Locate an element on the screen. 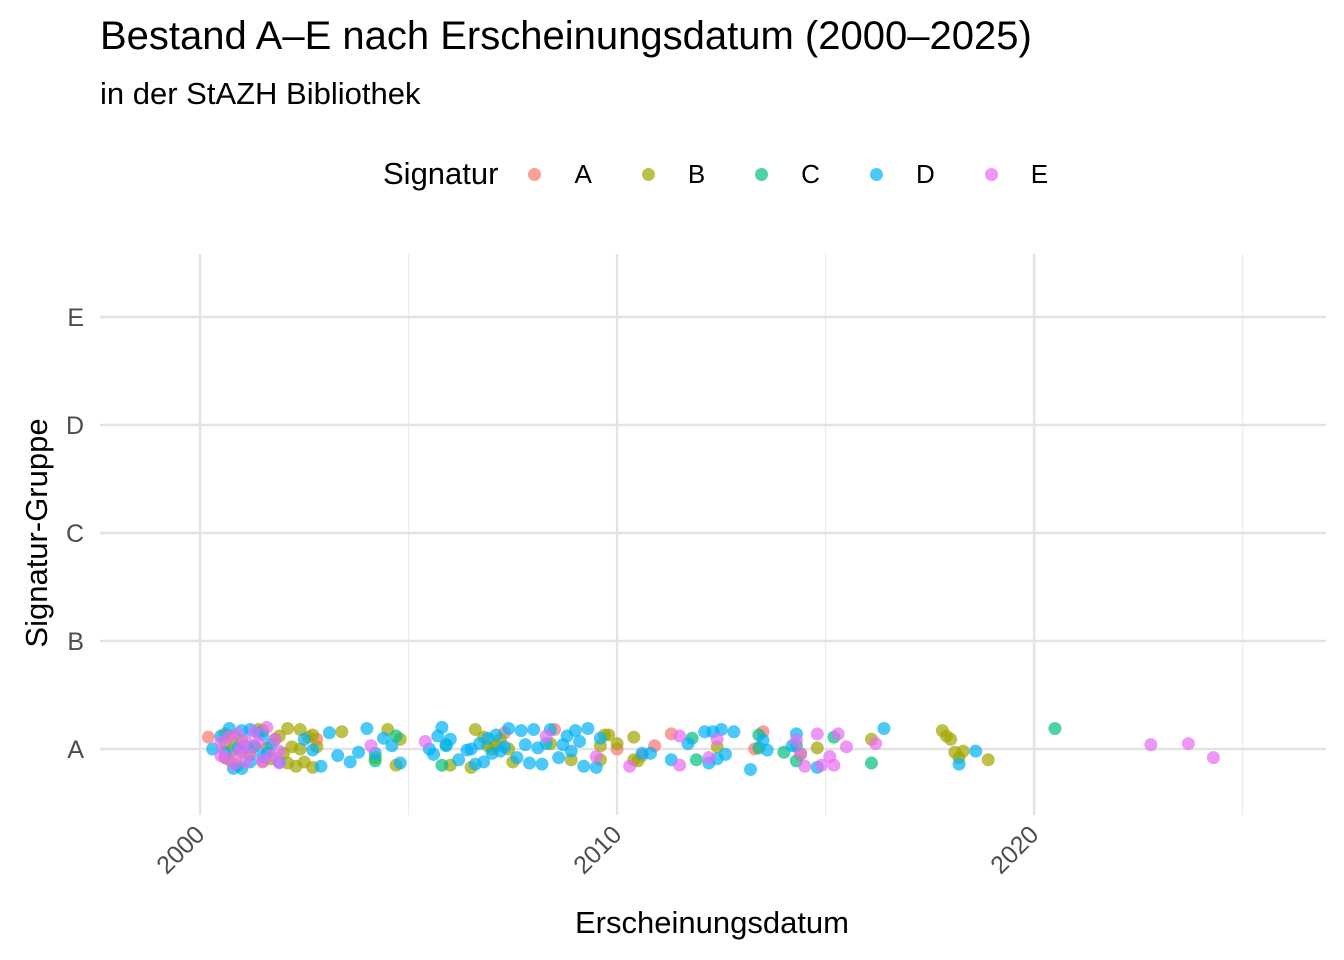 The height and width of the screenshot is (960, 1344). legend-key-d is located at coordinates (876, 174).